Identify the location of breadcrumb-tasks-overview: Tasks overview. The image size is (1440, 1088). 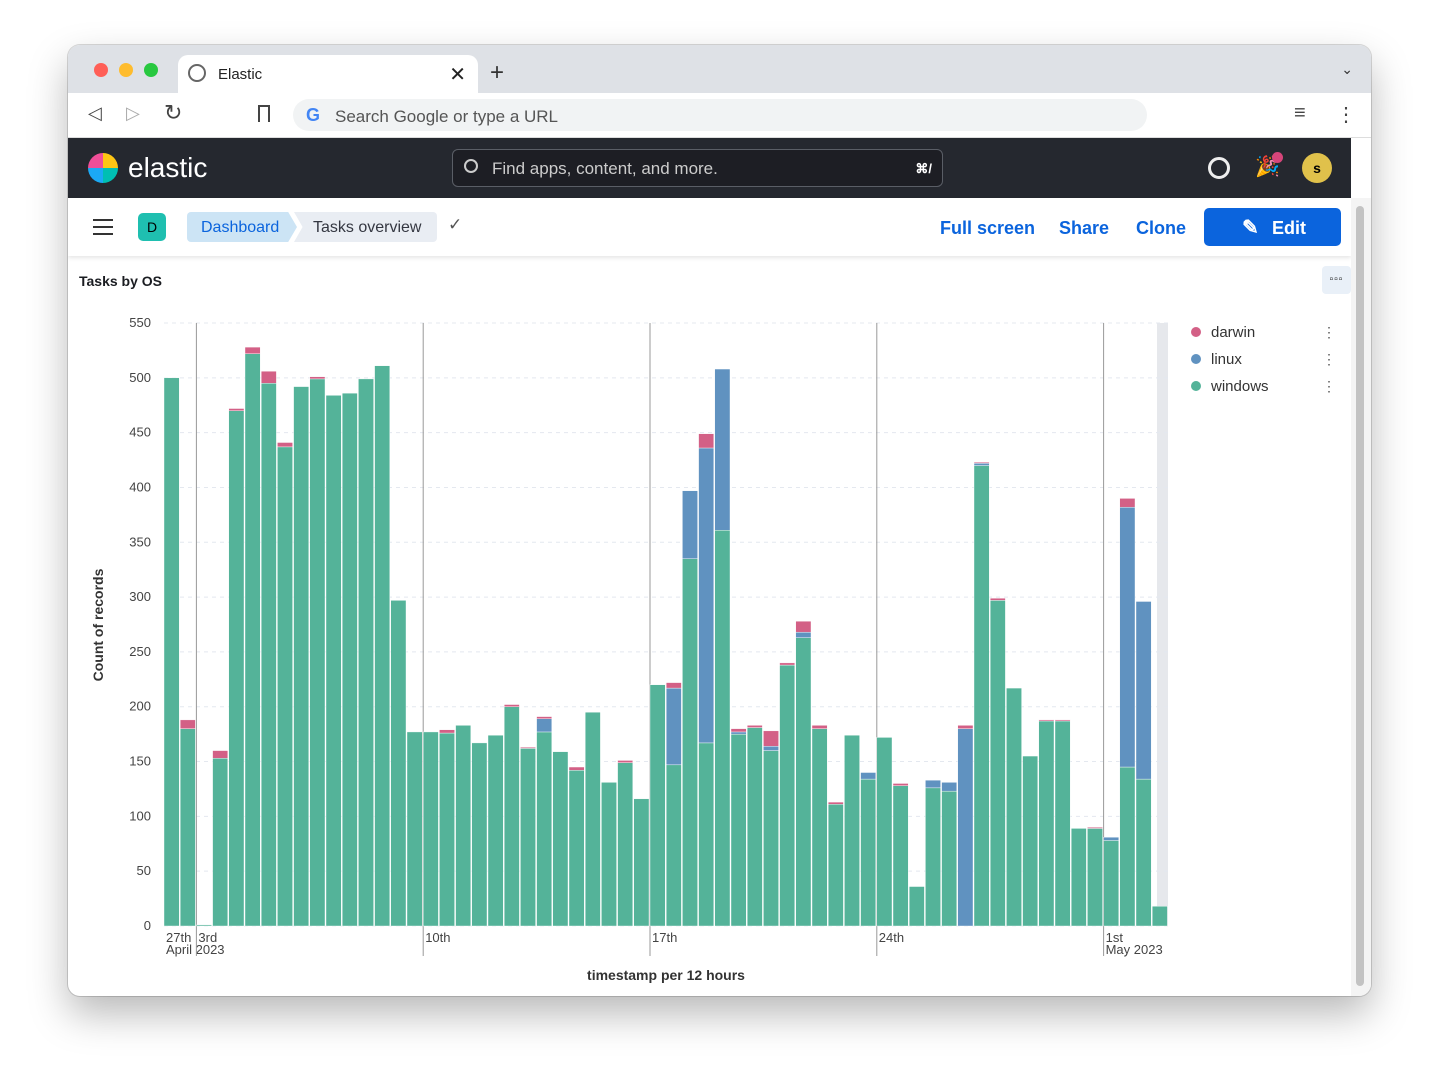
(365, 227).